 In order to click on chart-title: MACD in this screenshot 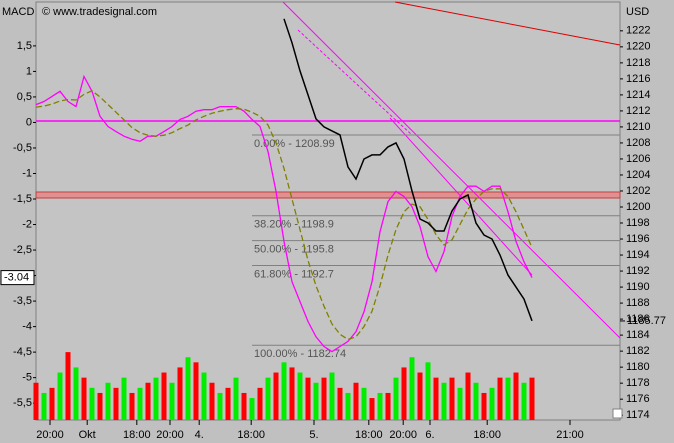, I will do `click(18, 12)`.